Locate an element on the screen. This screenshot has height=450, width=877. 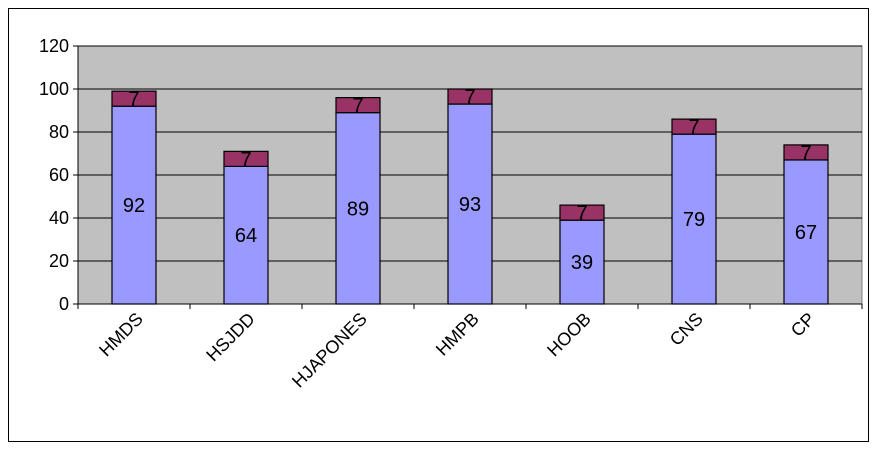
data-label-bottom: 89 is located at coordinates (358, 209).